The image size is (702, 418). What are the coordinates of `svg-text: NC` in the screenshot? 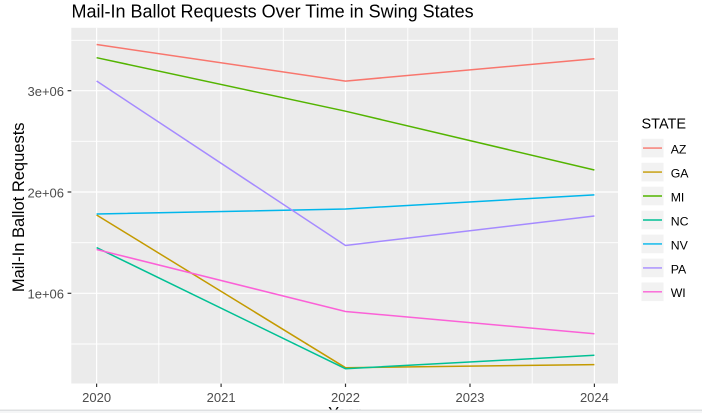 It's located at (680, 221).